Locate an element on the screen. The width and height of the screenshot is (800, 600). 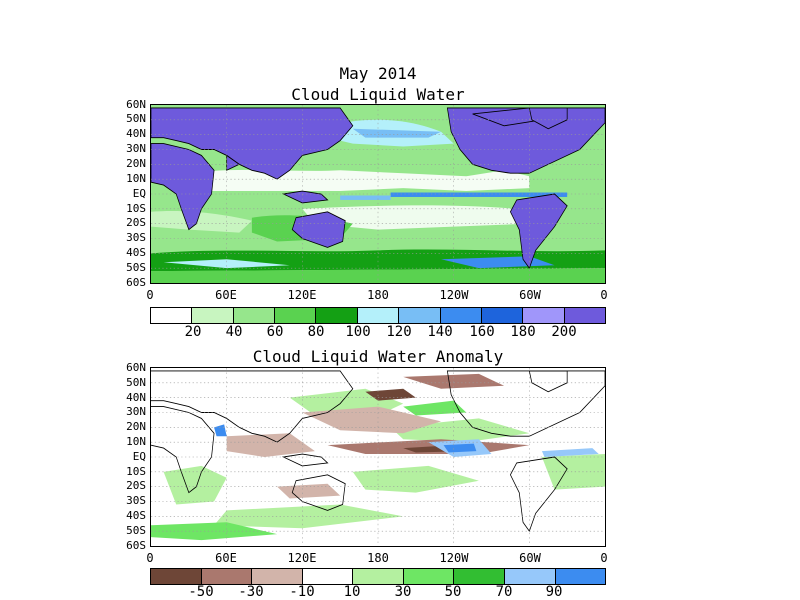
colorbar-label: -30 is located at coordinates (251, 592).